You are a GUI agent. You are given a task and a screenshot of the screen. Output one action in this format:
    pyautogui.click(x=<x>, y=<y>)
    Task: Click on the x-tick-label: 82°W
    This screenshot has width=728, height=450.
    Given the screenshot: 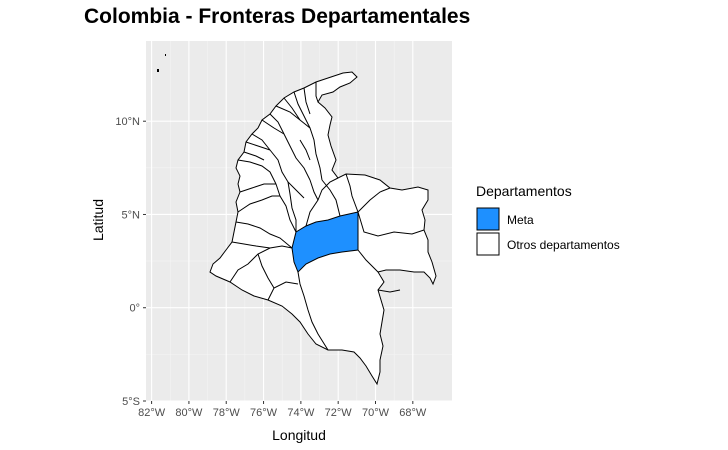 What is the action you would take?
    pyautogui.click(x=152, y=413)
    